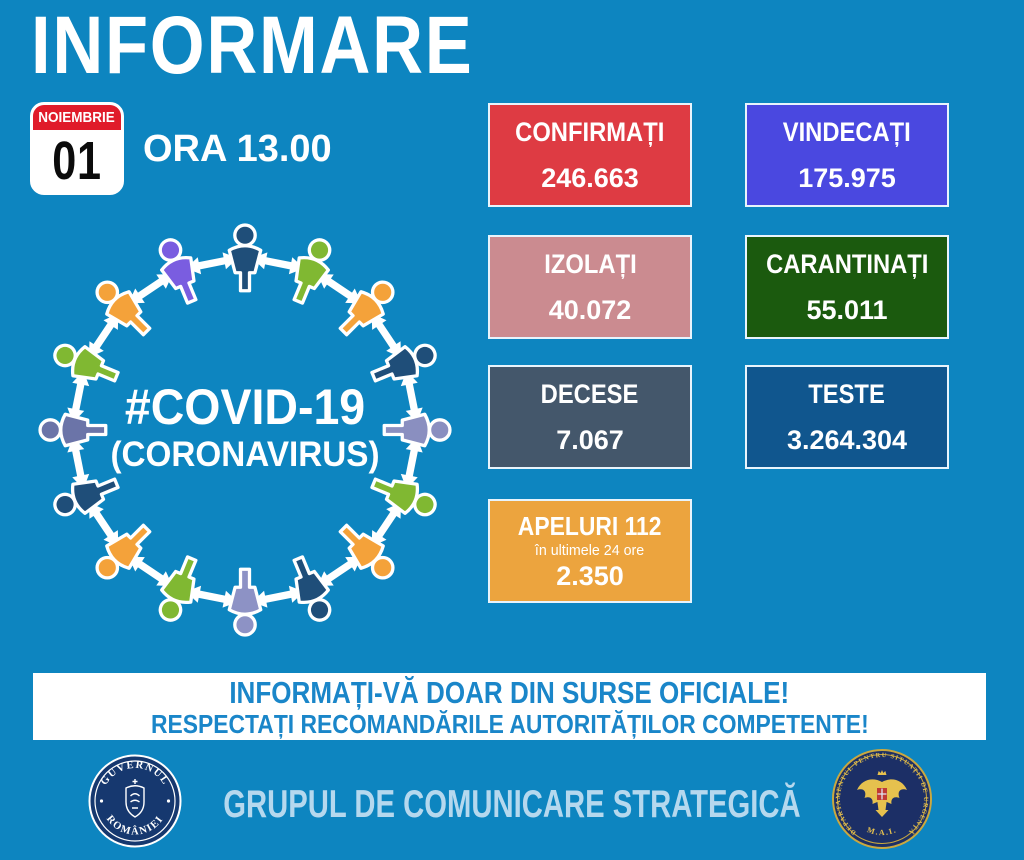 The image size is (1024, 860). What do you see at coordinates (590, 417) in the screenshot?
I see `stat-box-decese: DECESE 7.067` at bounding box center [590, 417].